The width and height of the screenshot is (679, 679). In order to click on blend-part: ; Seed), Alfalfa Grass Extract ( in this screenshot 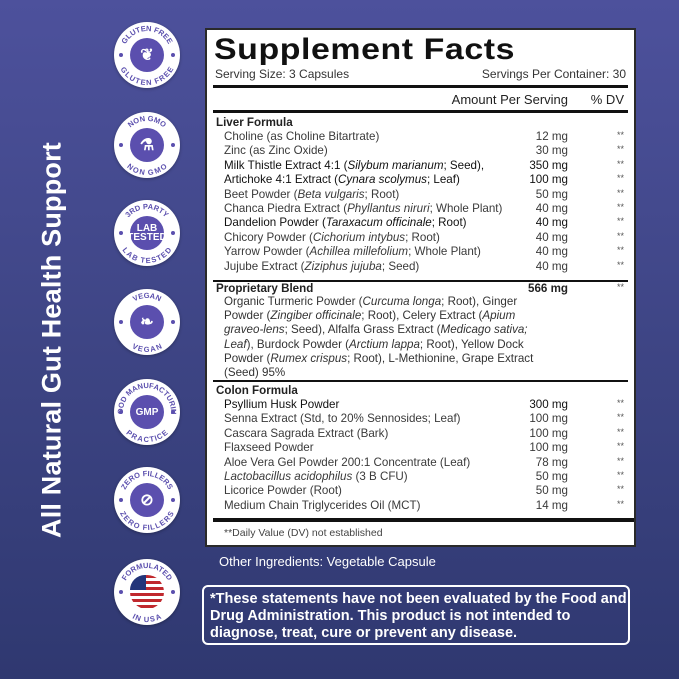, I will do `click(362, 330)`.